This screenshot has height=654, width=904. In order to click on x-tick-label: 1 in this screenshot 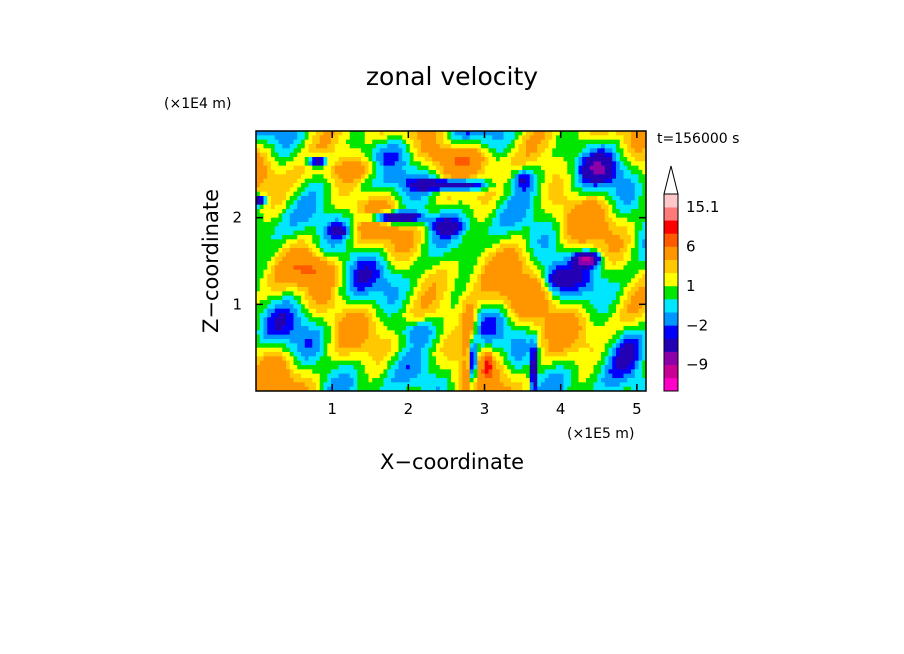, I will do `click(332, 409)`.